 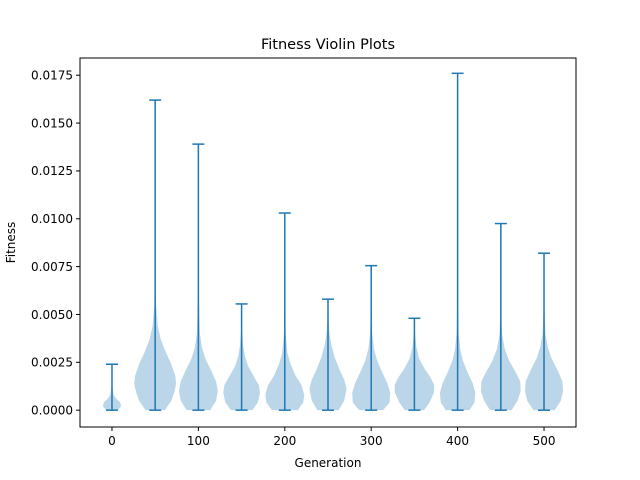 What do you see at coordinates (52, 410) in the screenshot?
I see `y-tick-label: 0.0000` at bounding box center [52, 410].